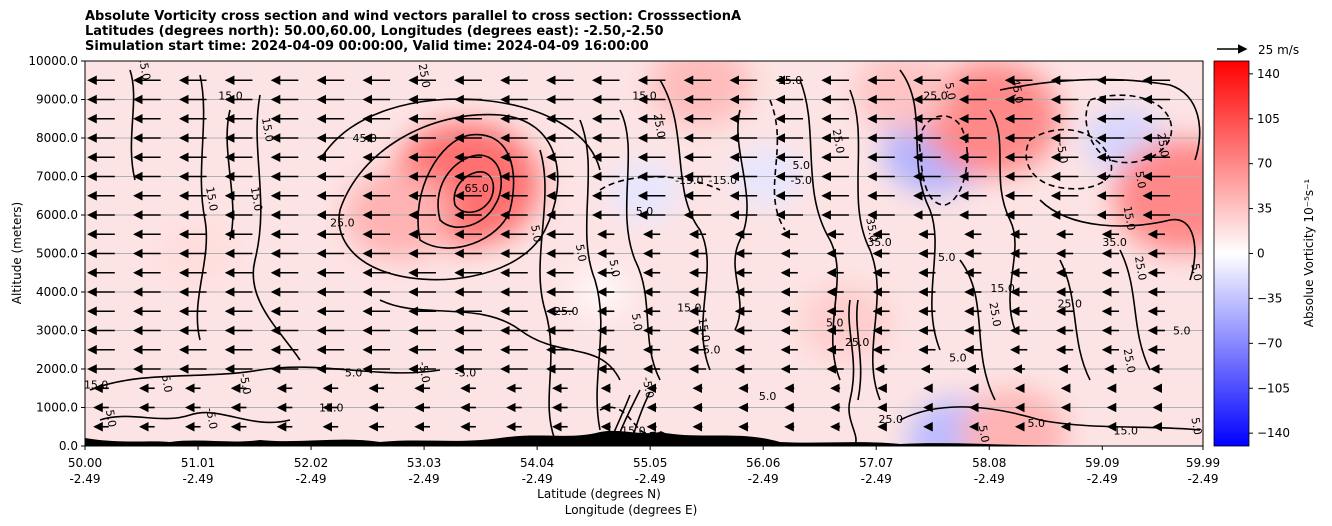 The height and width of the screenshot is (526, 1332). Describe the element at coordinates (57, 177) in the screenshot. I see `y-tick-label: 7000.0` at that location.